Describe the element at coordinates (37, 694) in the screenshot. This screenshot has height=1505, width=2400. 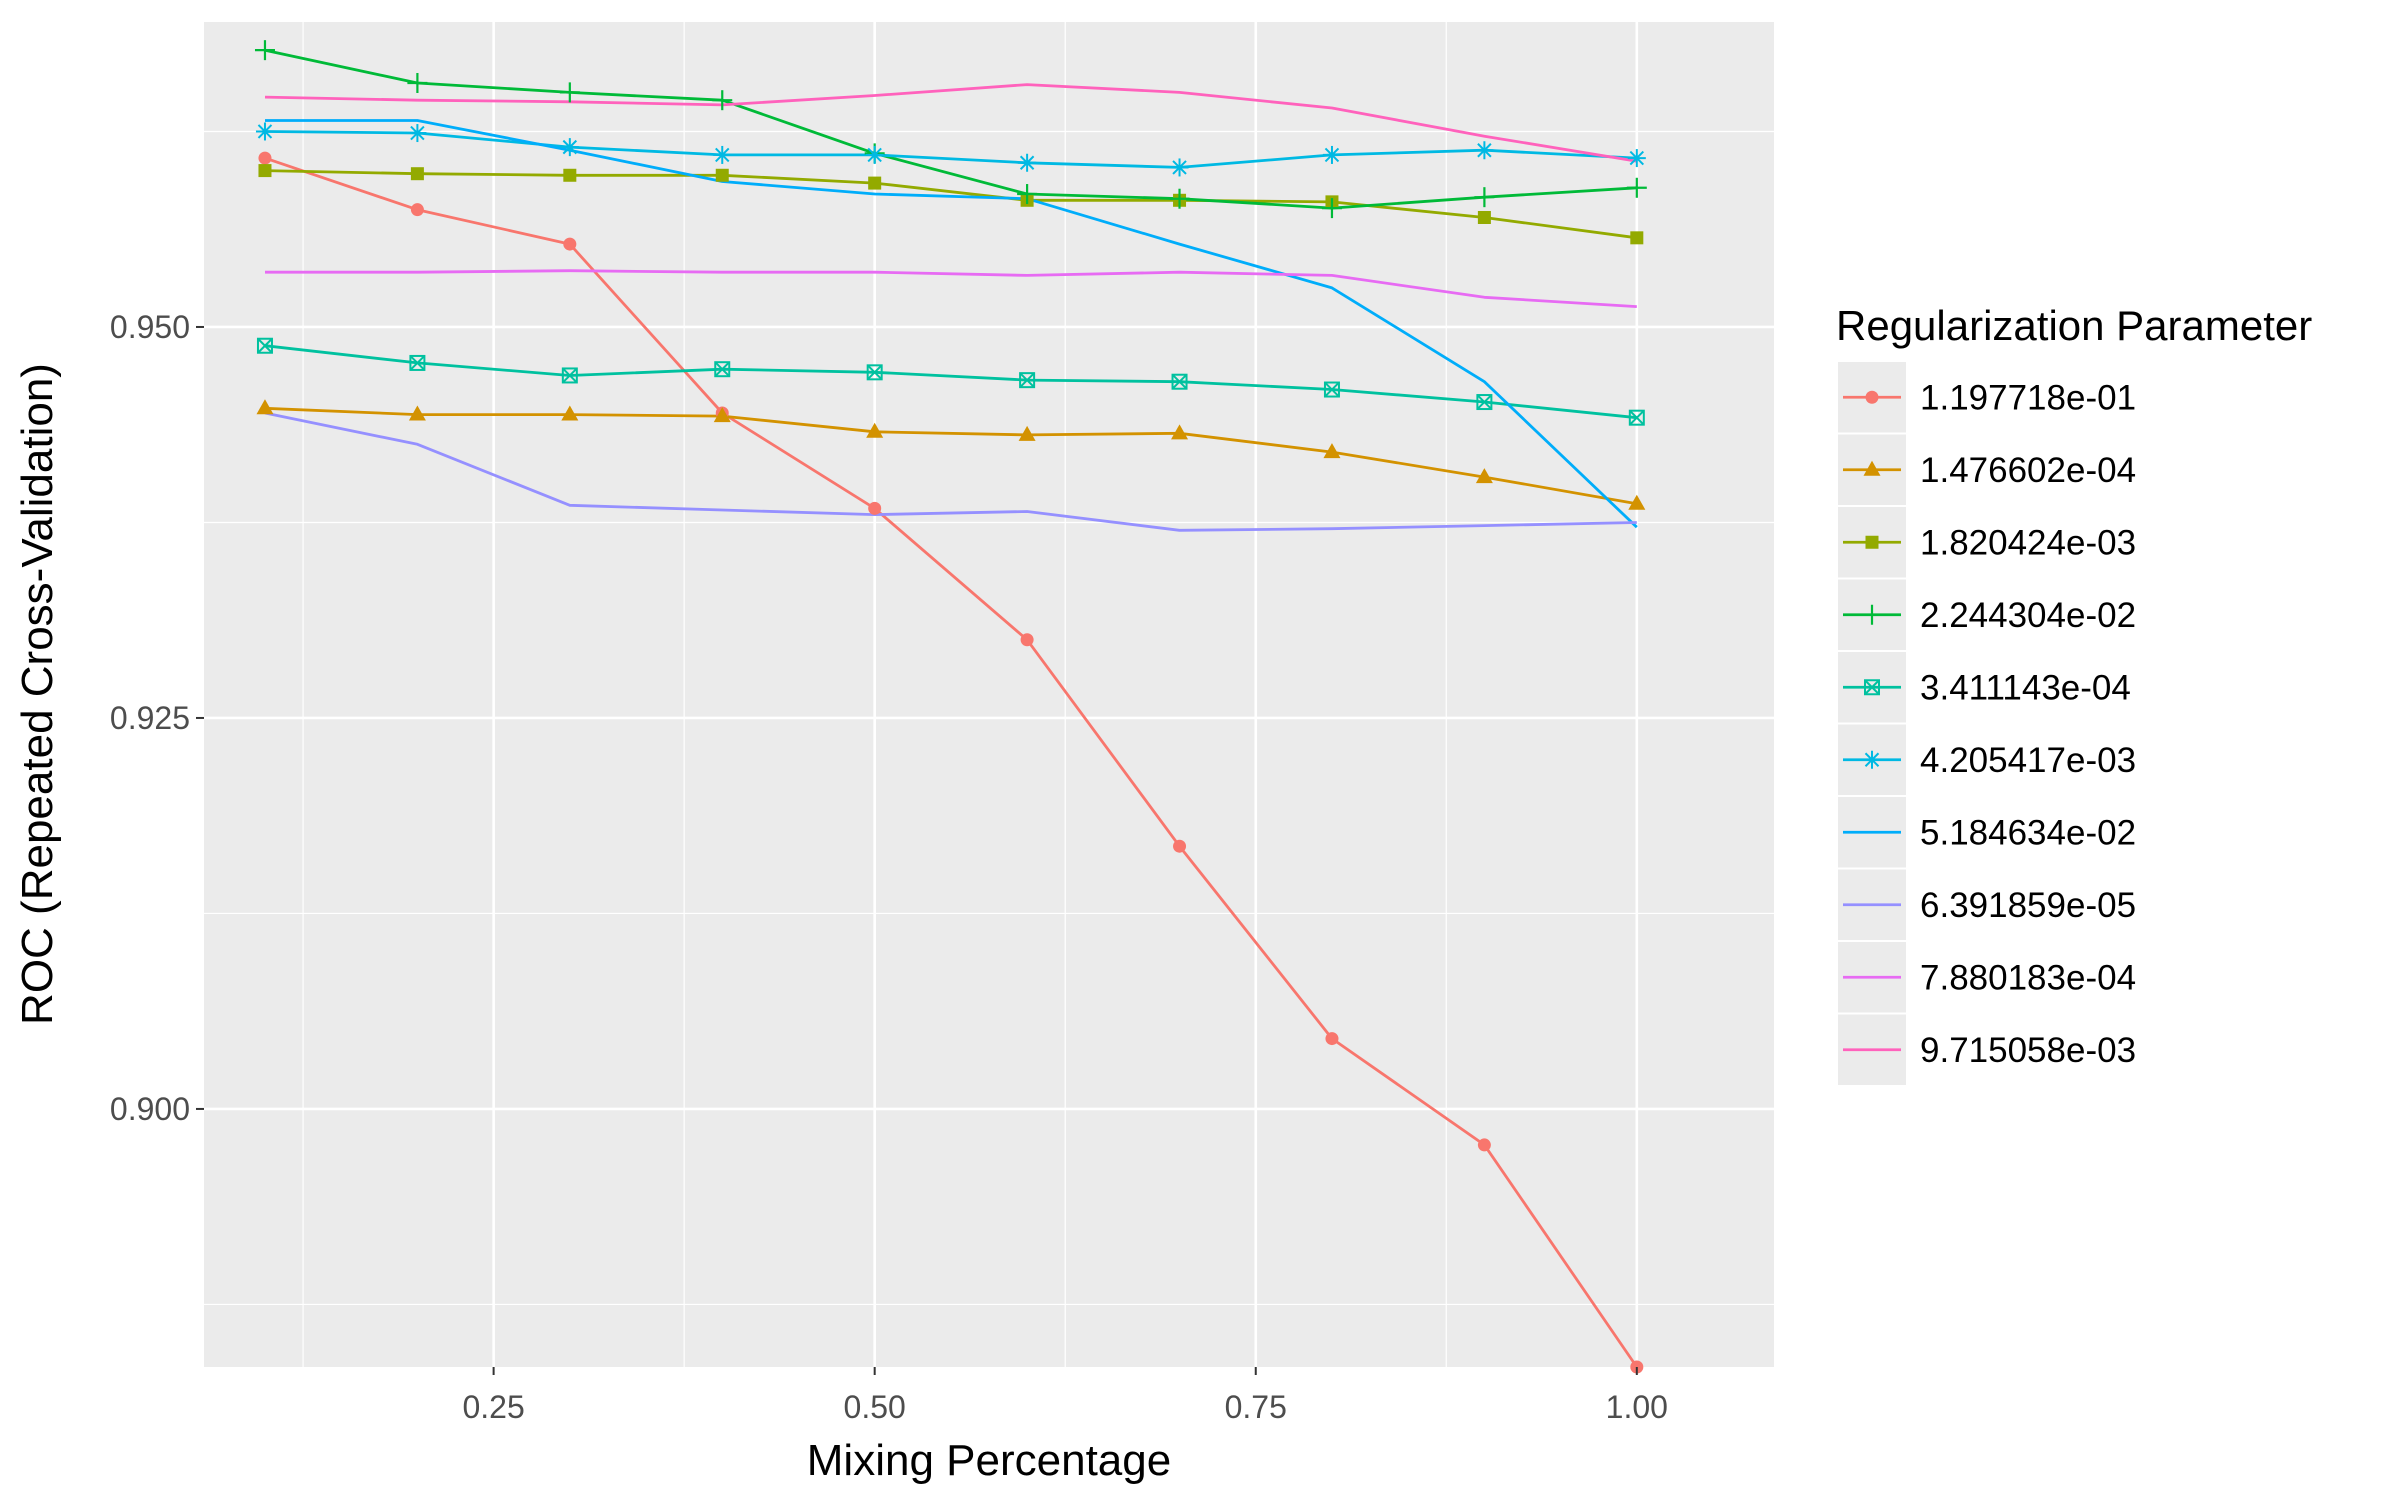
I see `y-axis-title: ROC (Repeated Cross-Validation)` at that location.